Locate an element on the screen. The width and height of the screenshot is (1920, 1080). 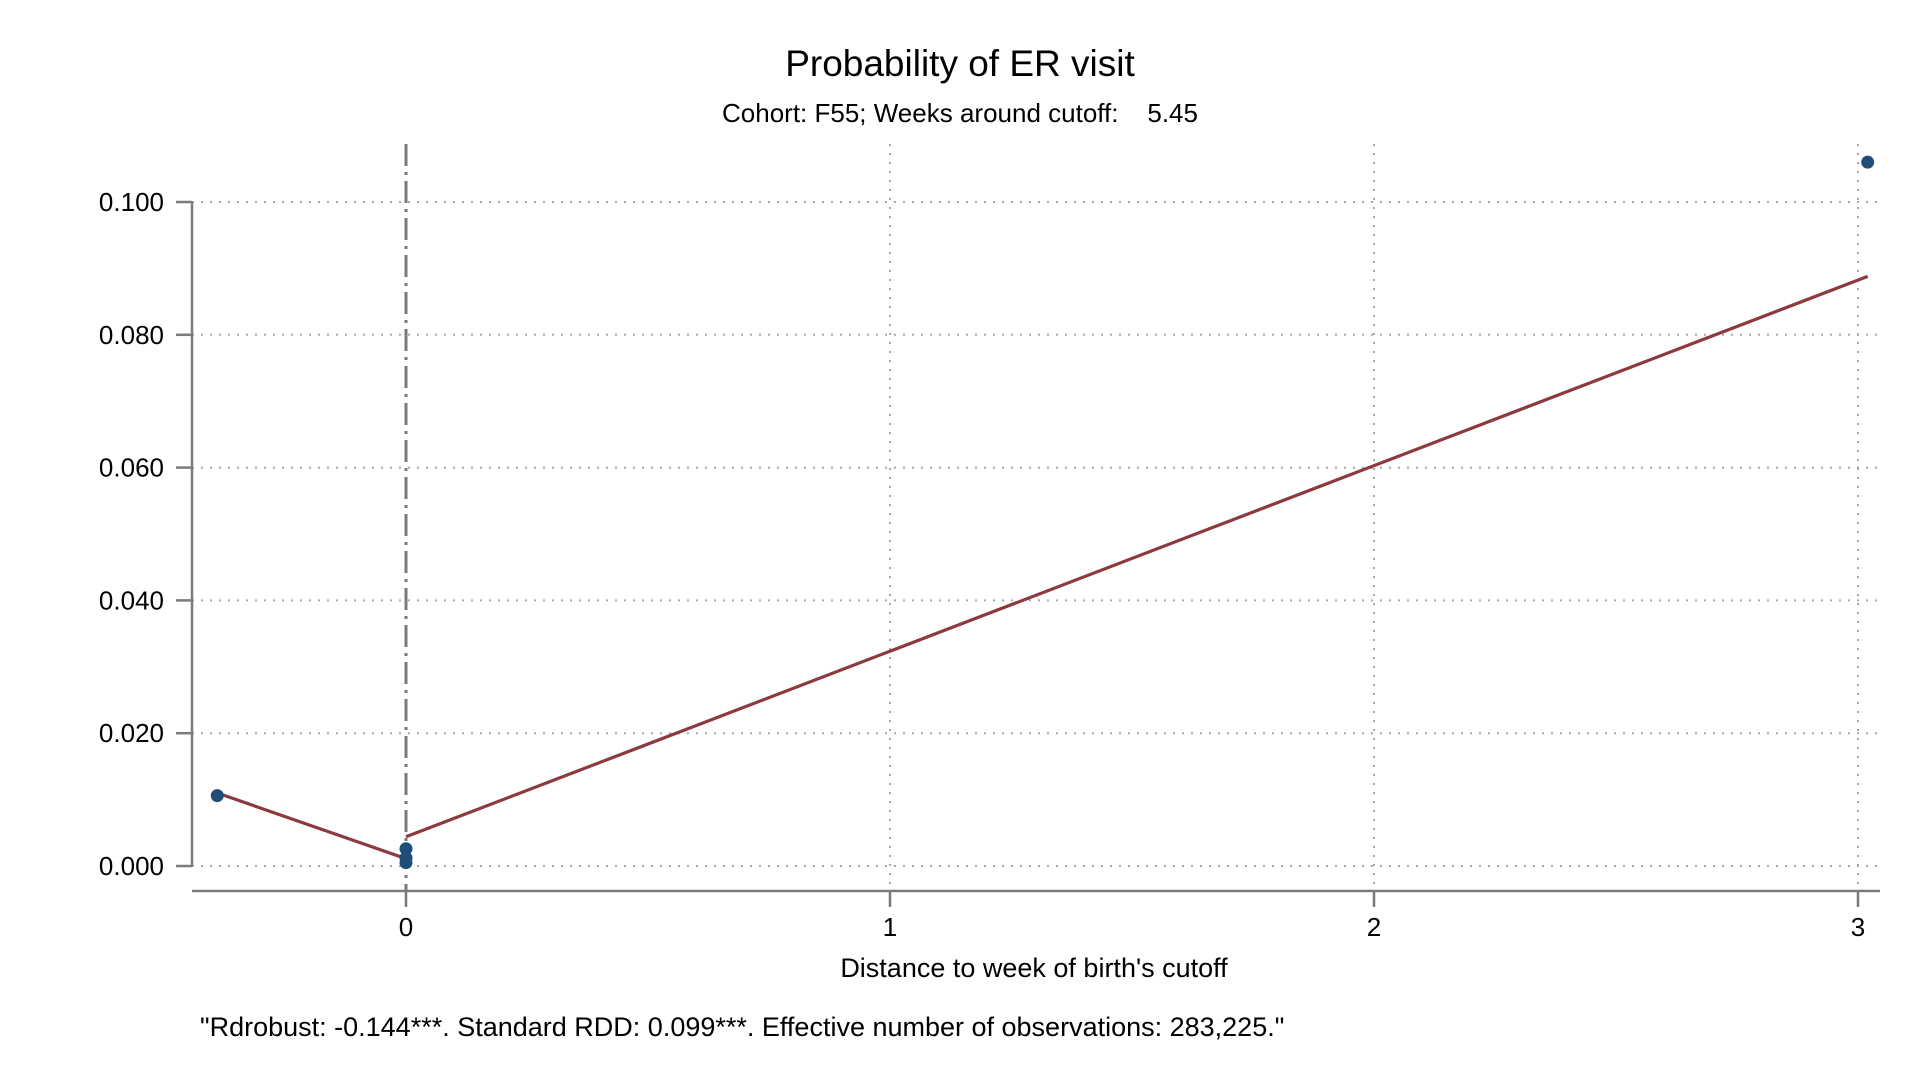
x-tick-label: 2 is located at coordinates (1374, 927).